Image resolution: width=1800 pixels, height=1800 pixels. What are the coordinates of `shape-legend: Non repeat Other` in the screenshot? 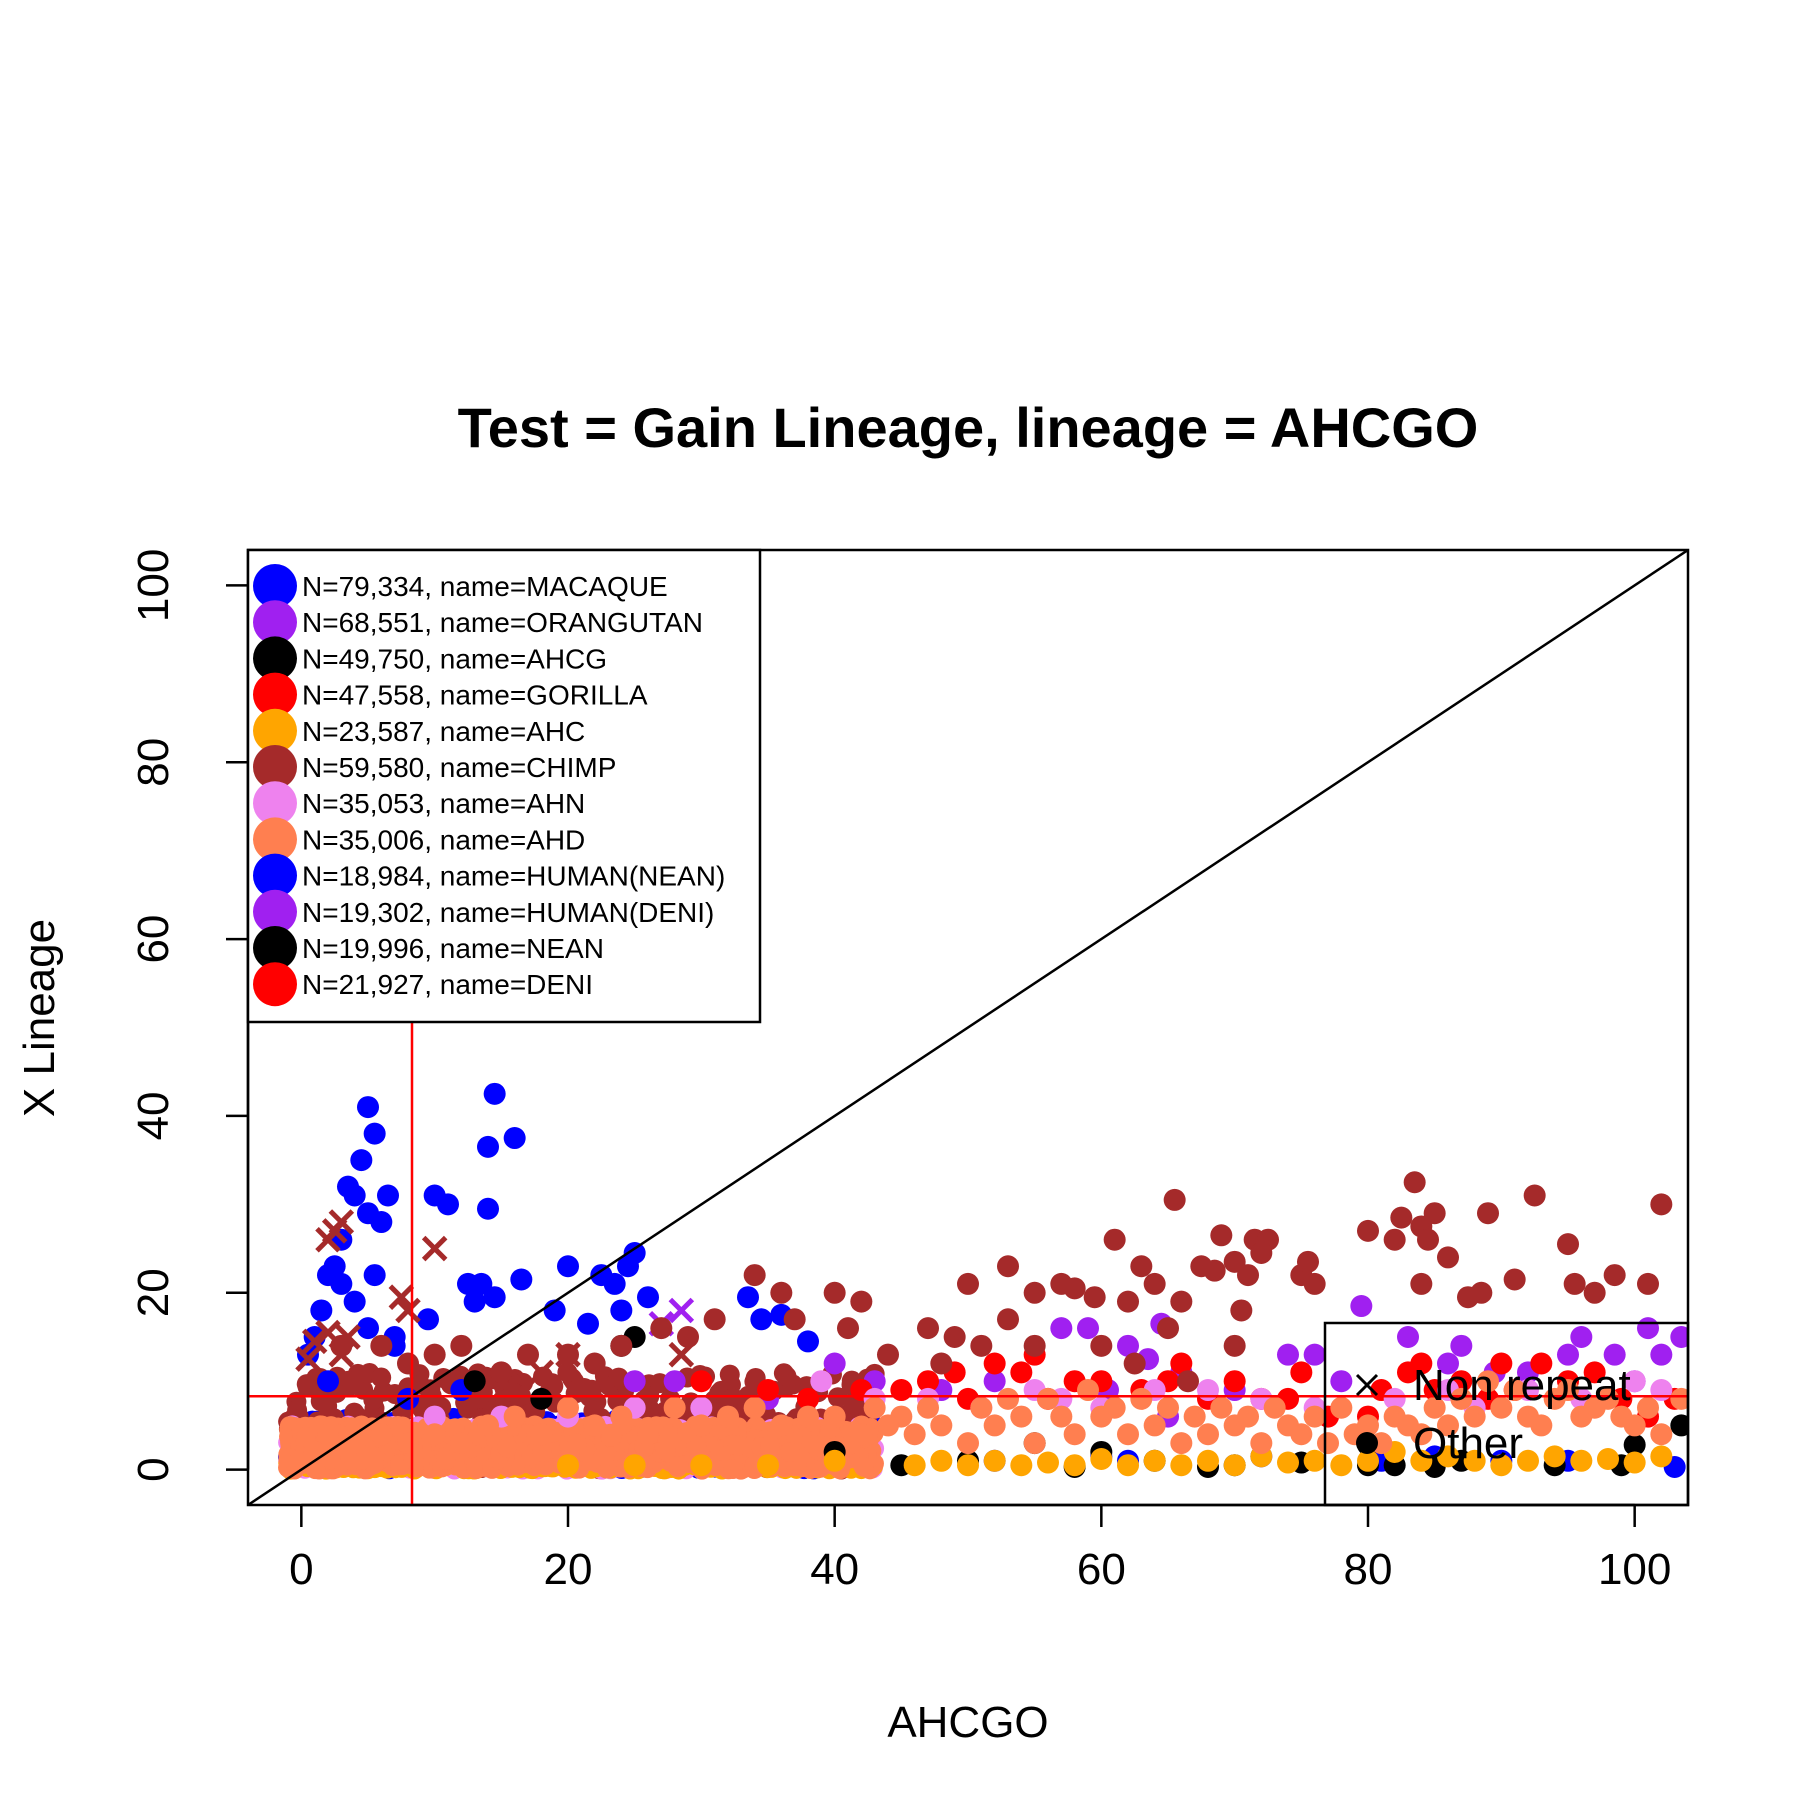 It's located at (1506, 1414).